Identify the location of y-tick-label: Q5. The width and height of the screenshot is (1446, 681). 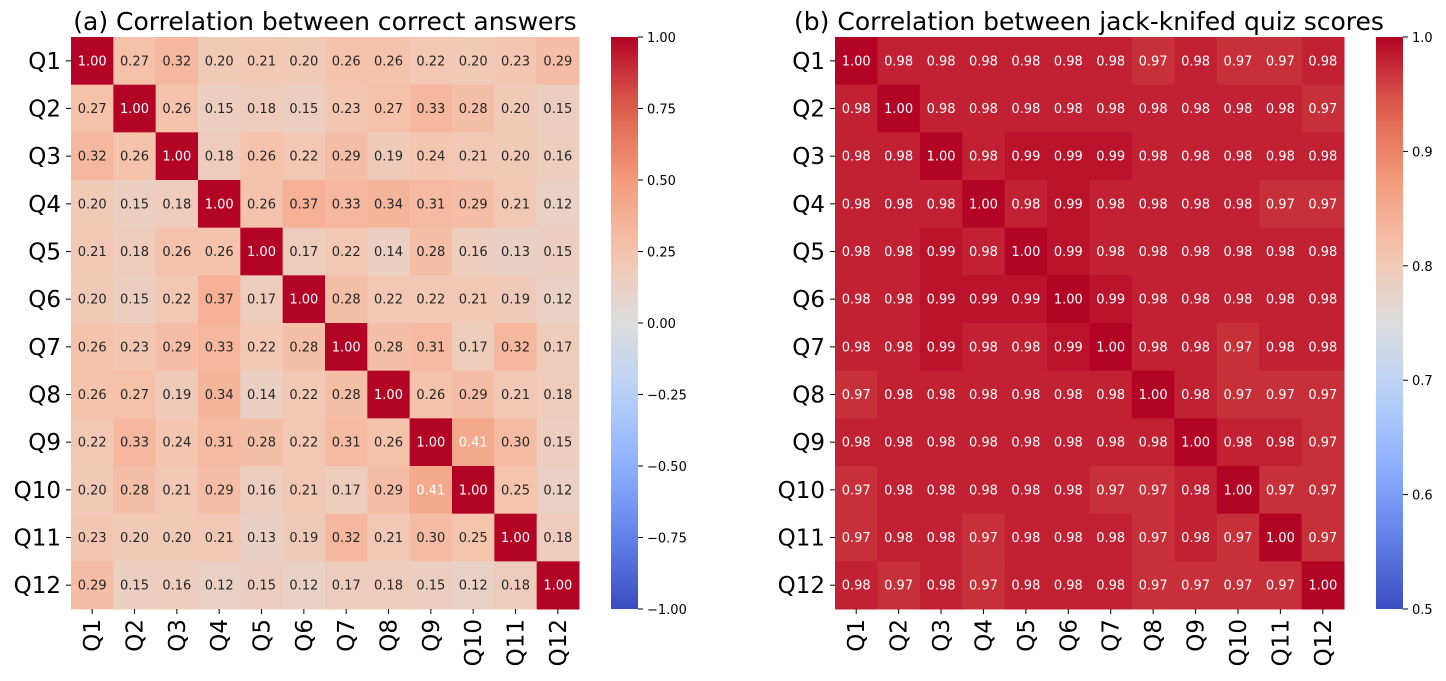
(808, 253).